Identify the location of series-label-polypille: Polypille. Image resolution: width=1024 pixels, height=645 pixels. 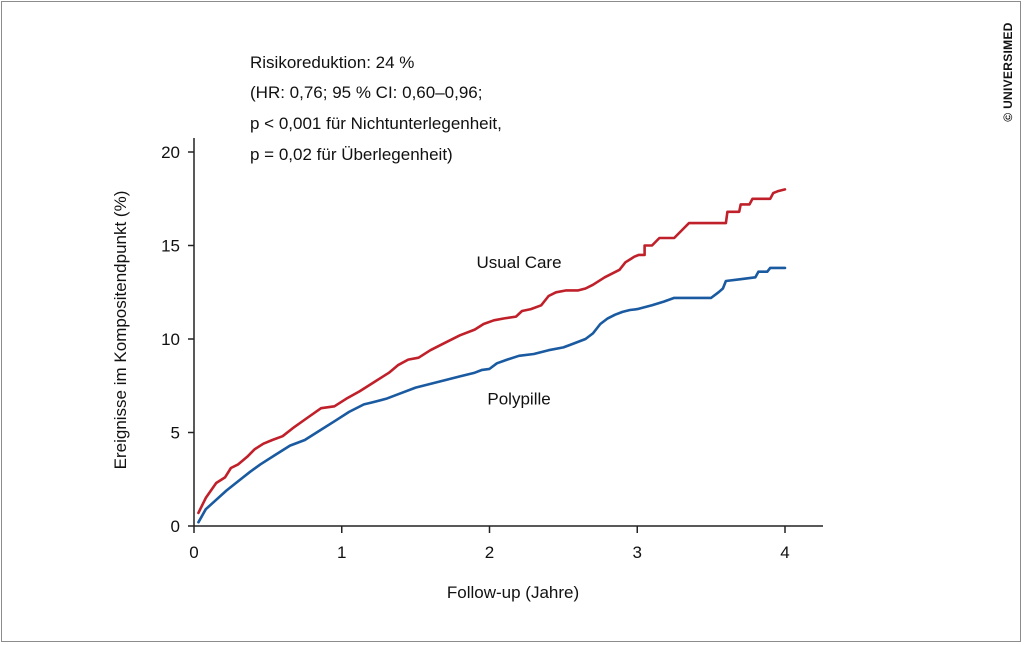
(518, 398).